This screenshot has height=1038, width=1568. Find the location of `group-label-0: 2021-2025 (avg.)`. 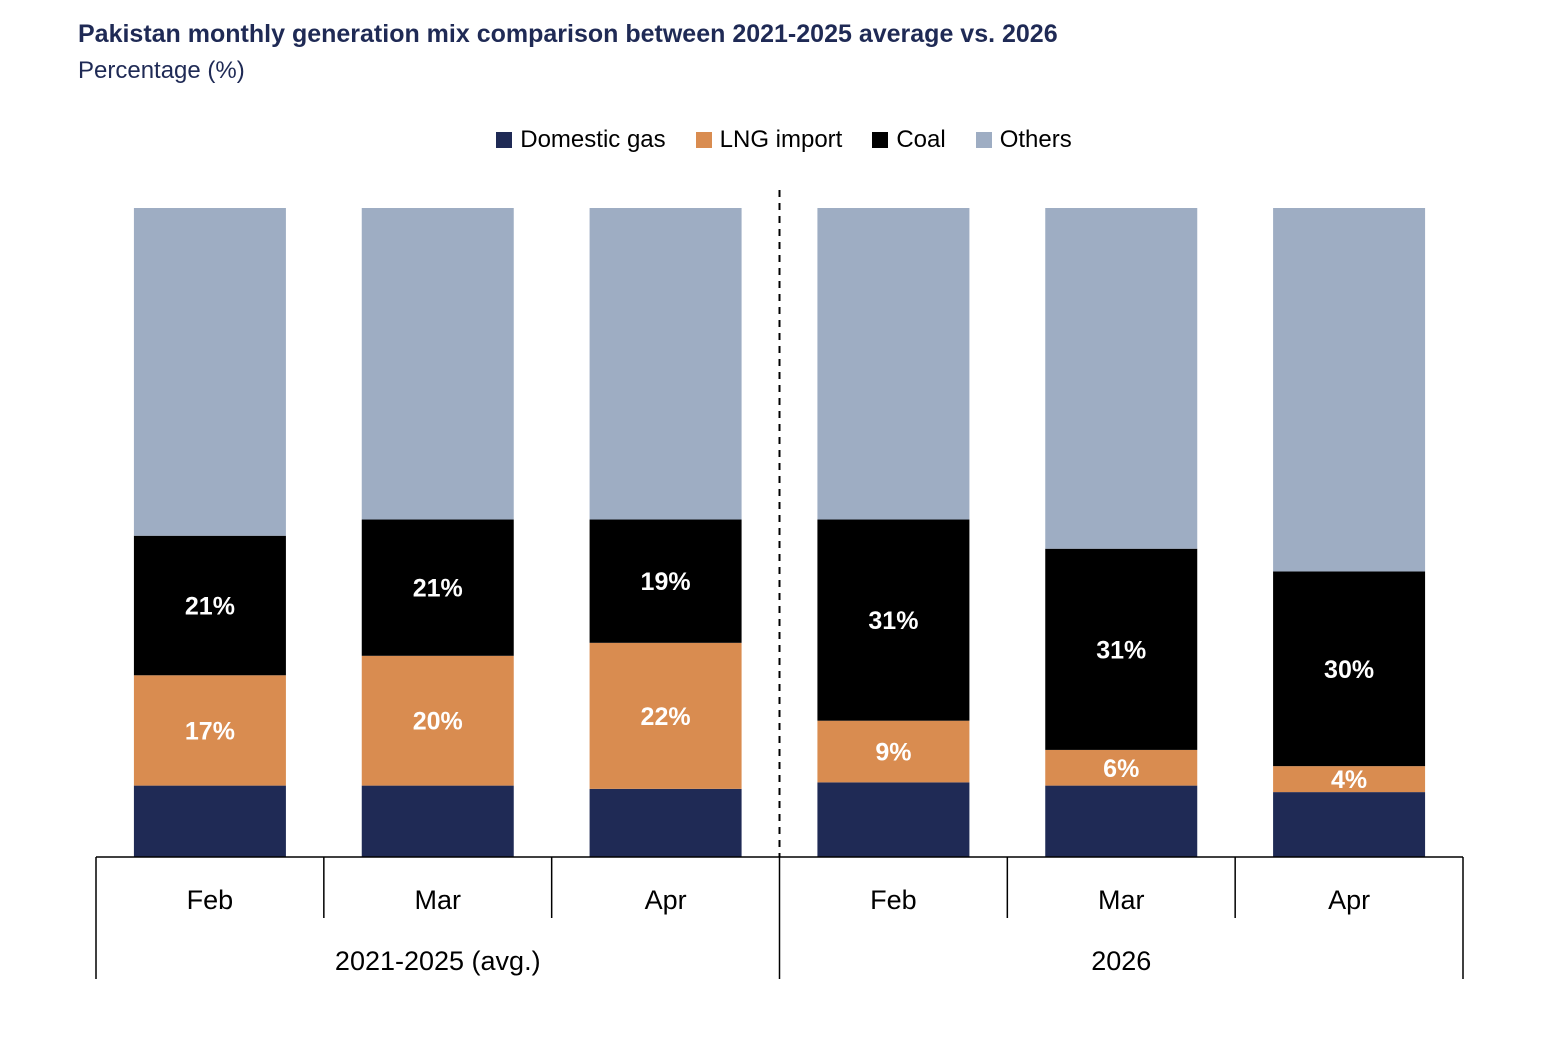

group-label-0: 2021-2025 (avg.) is located at coordinates (438, 961).